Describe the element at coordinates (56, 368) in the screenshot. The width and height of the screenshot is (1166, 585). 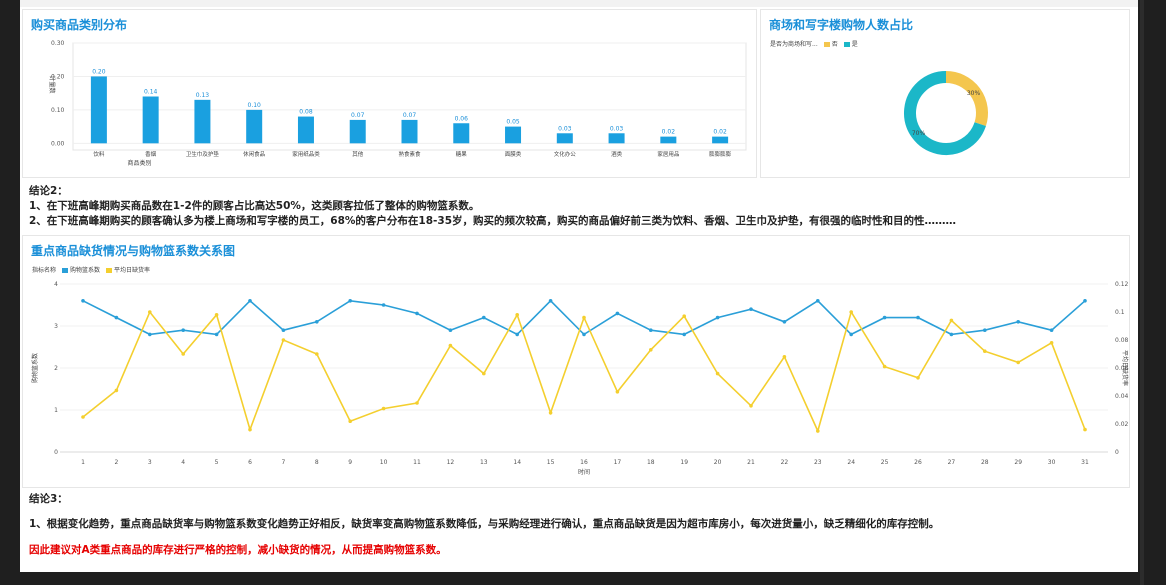
I see `y-left-tick-label: 2` at that location.